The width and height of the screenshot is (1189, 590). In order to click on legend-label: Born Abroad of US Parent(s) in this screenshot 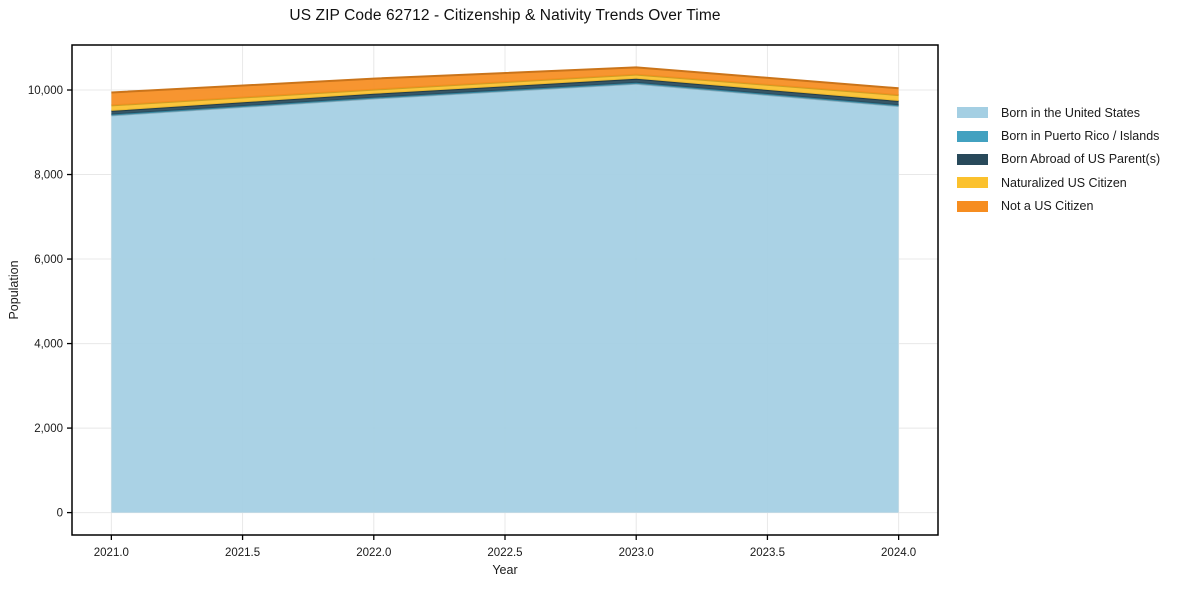, I will do `click(1081, 159)`.